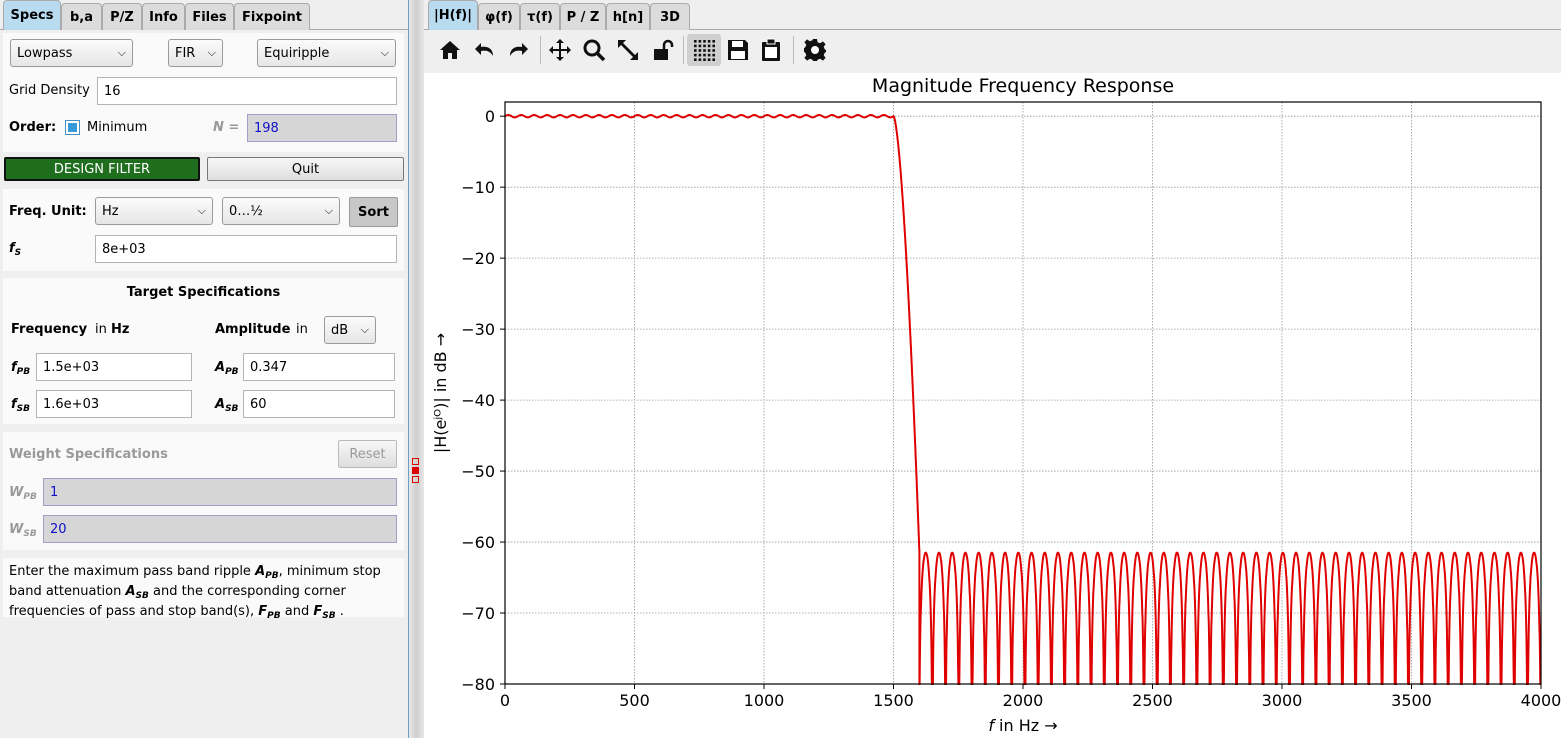 Image resolution: width=1561 pixels, height=738 pixels. I want to click on freq-unit-label: Freq. Unit:, so click(48, 211).